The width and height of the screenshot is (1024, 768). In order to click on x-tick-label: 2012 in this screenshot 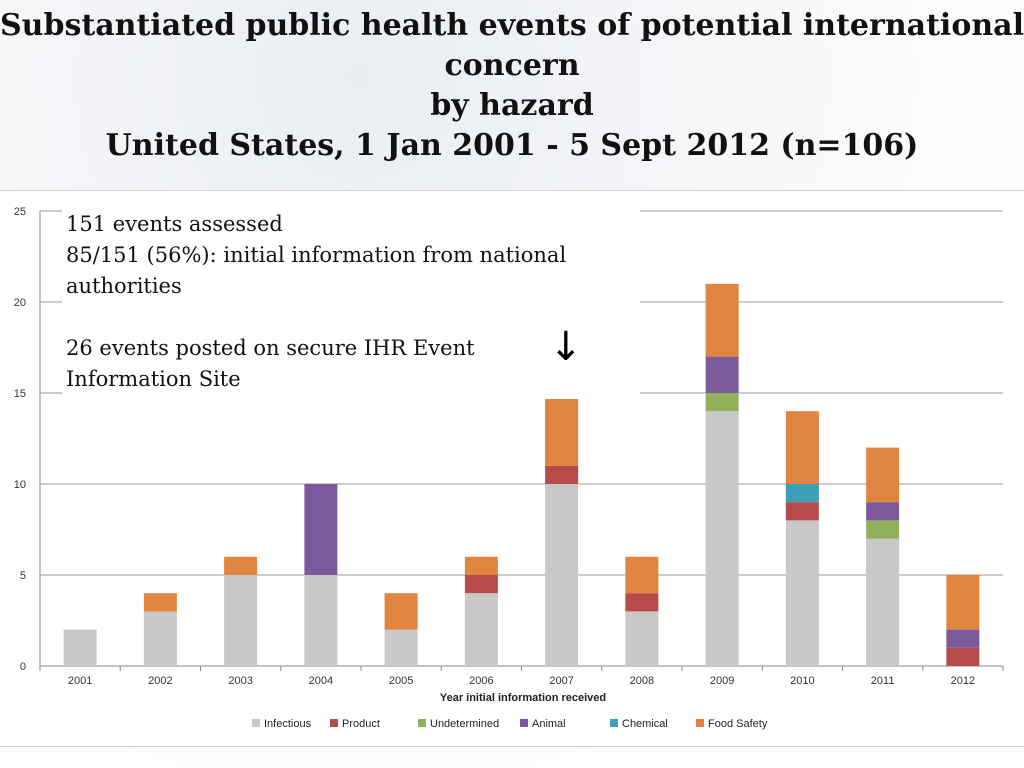, I will do `click(963, 681)`.